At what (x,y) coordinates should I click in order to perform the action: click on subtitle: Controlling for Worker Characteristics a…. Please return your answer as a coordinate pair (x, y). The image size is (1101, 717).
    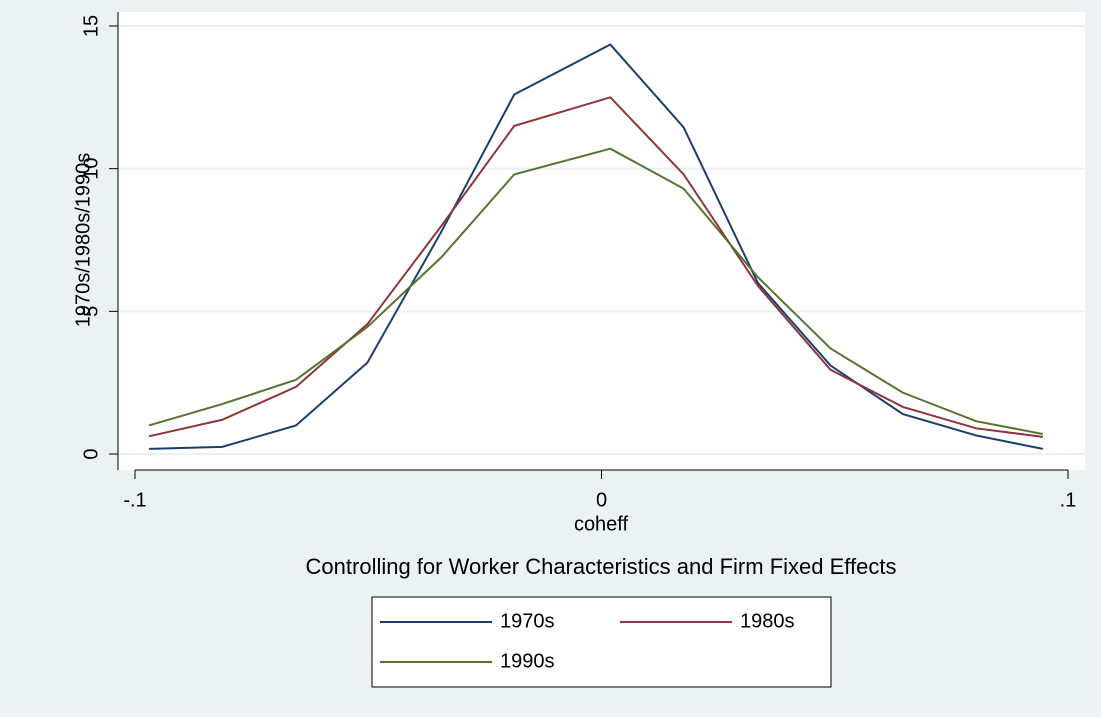
    Looking at the image, I should click on (601, 566).